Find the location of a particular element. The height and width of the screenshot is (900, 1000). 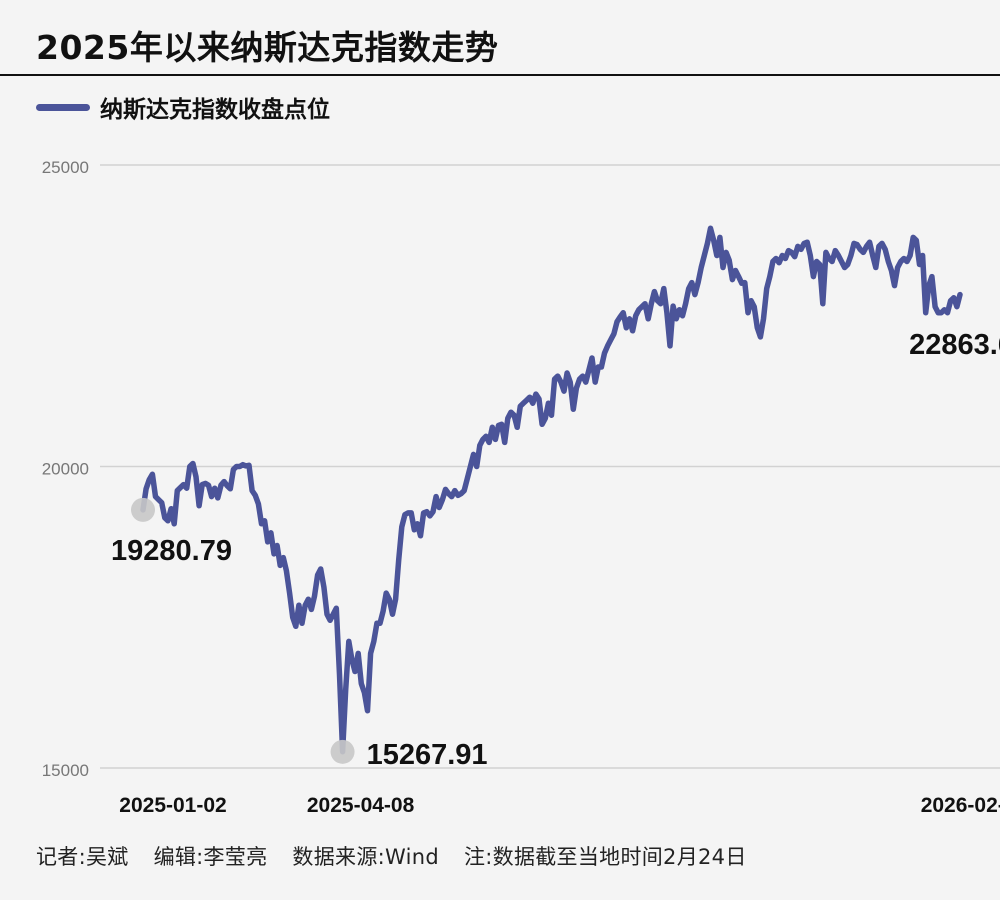

legend-label: 纳斯达克指数收盘点位 is located at coordinates (215, 110).